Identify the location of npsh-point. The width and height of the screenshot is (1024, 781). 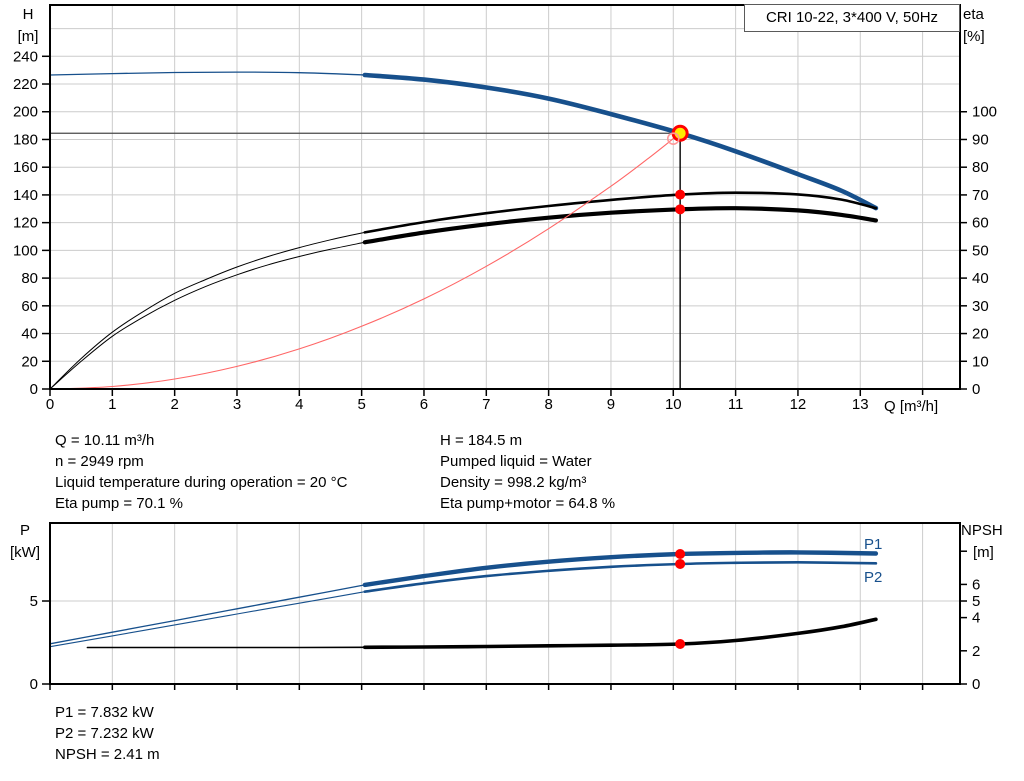
(680, 643).